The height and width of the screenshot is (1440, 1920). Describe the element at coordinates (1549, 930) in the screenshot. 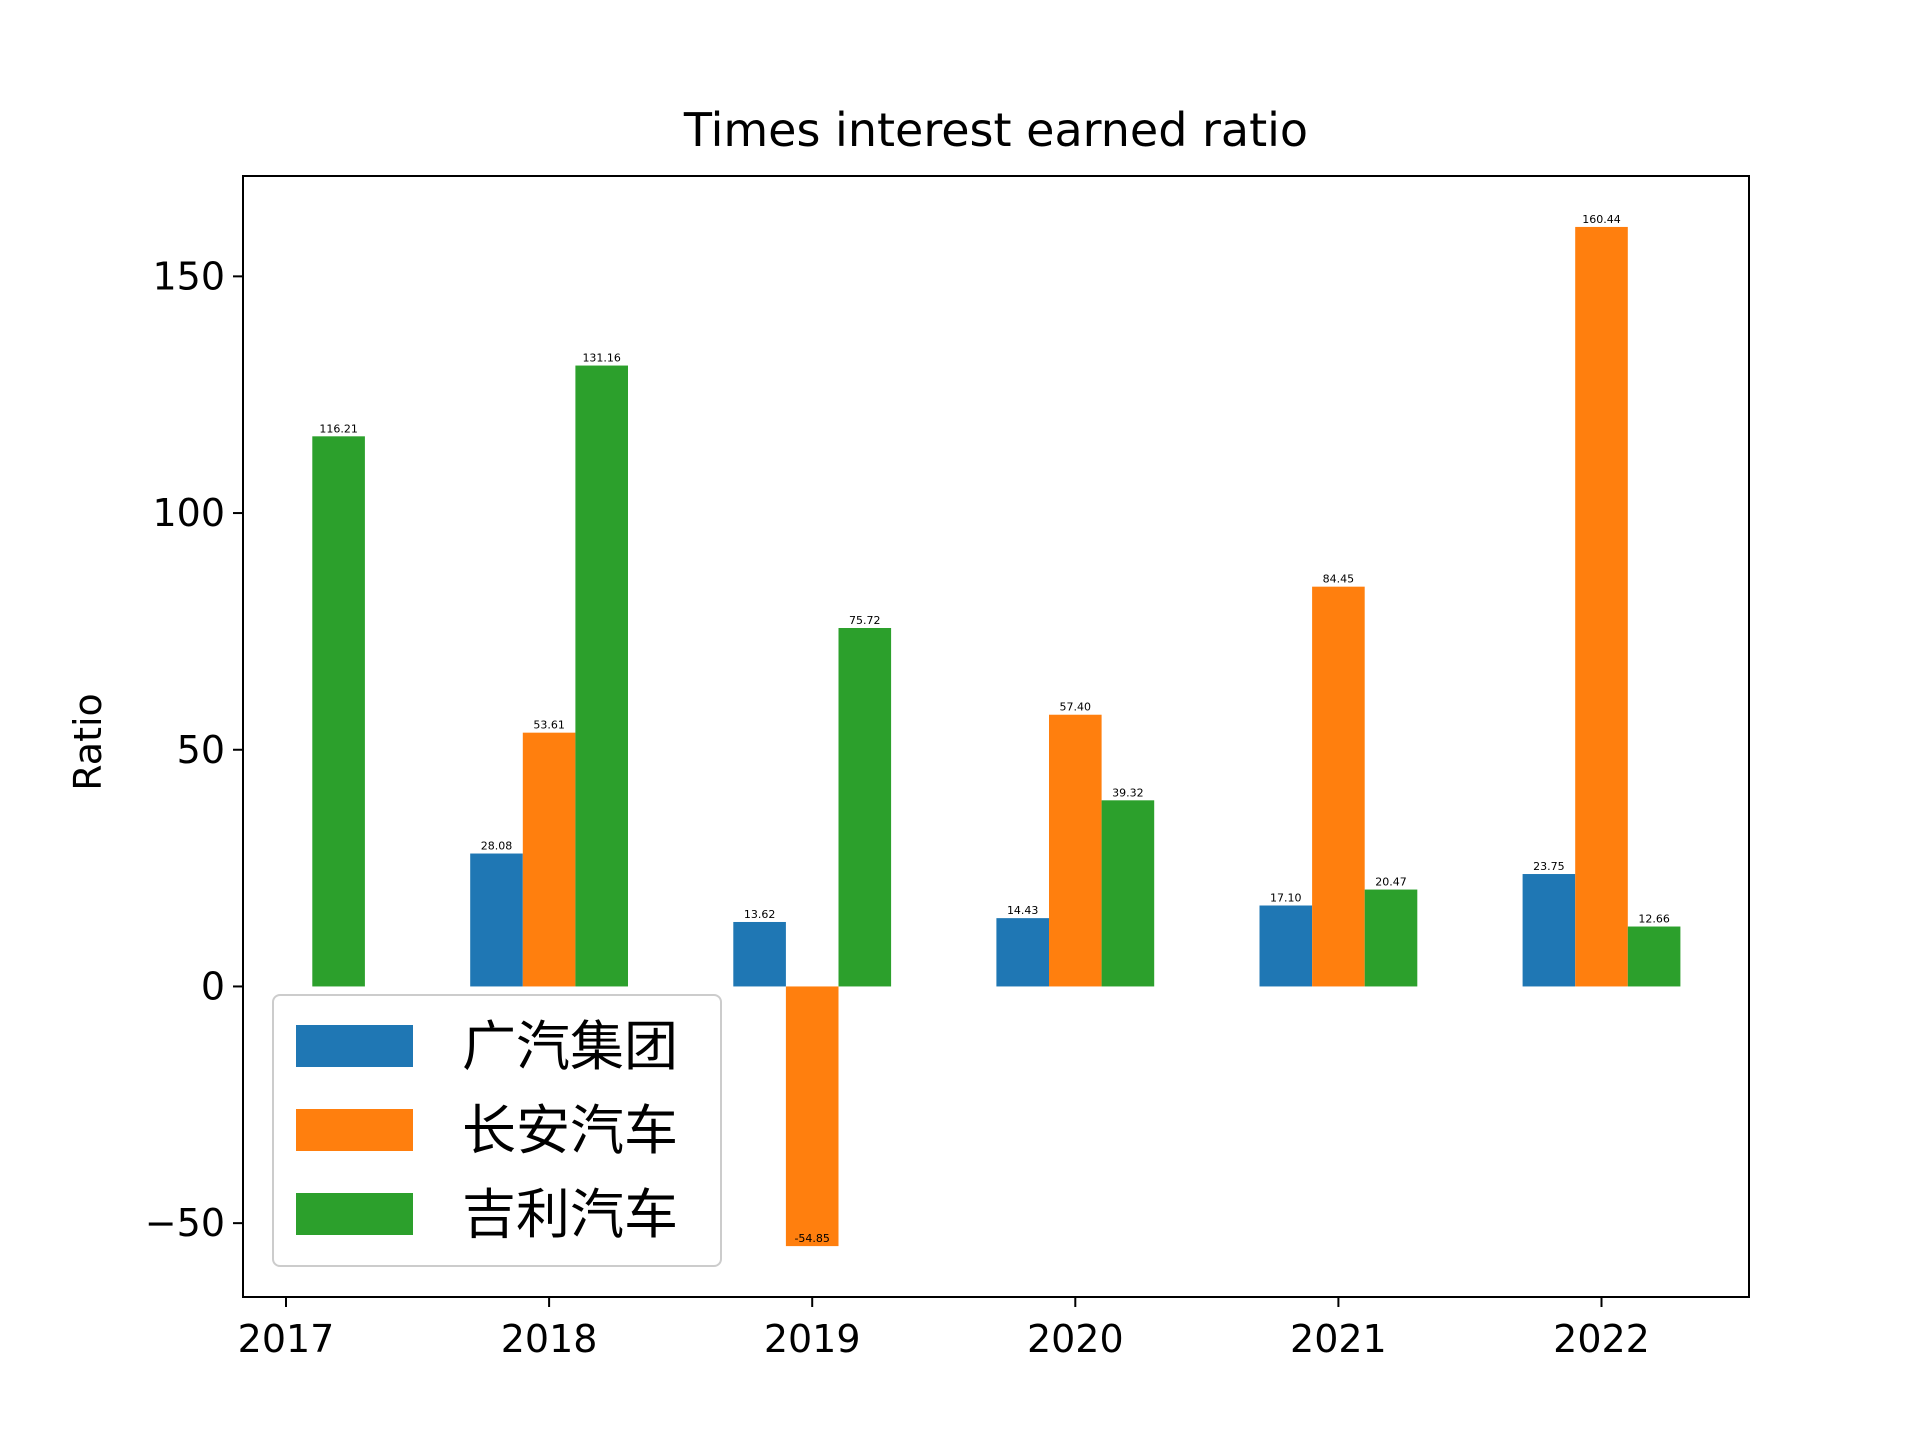

I see `bar-1-2022` at that location.